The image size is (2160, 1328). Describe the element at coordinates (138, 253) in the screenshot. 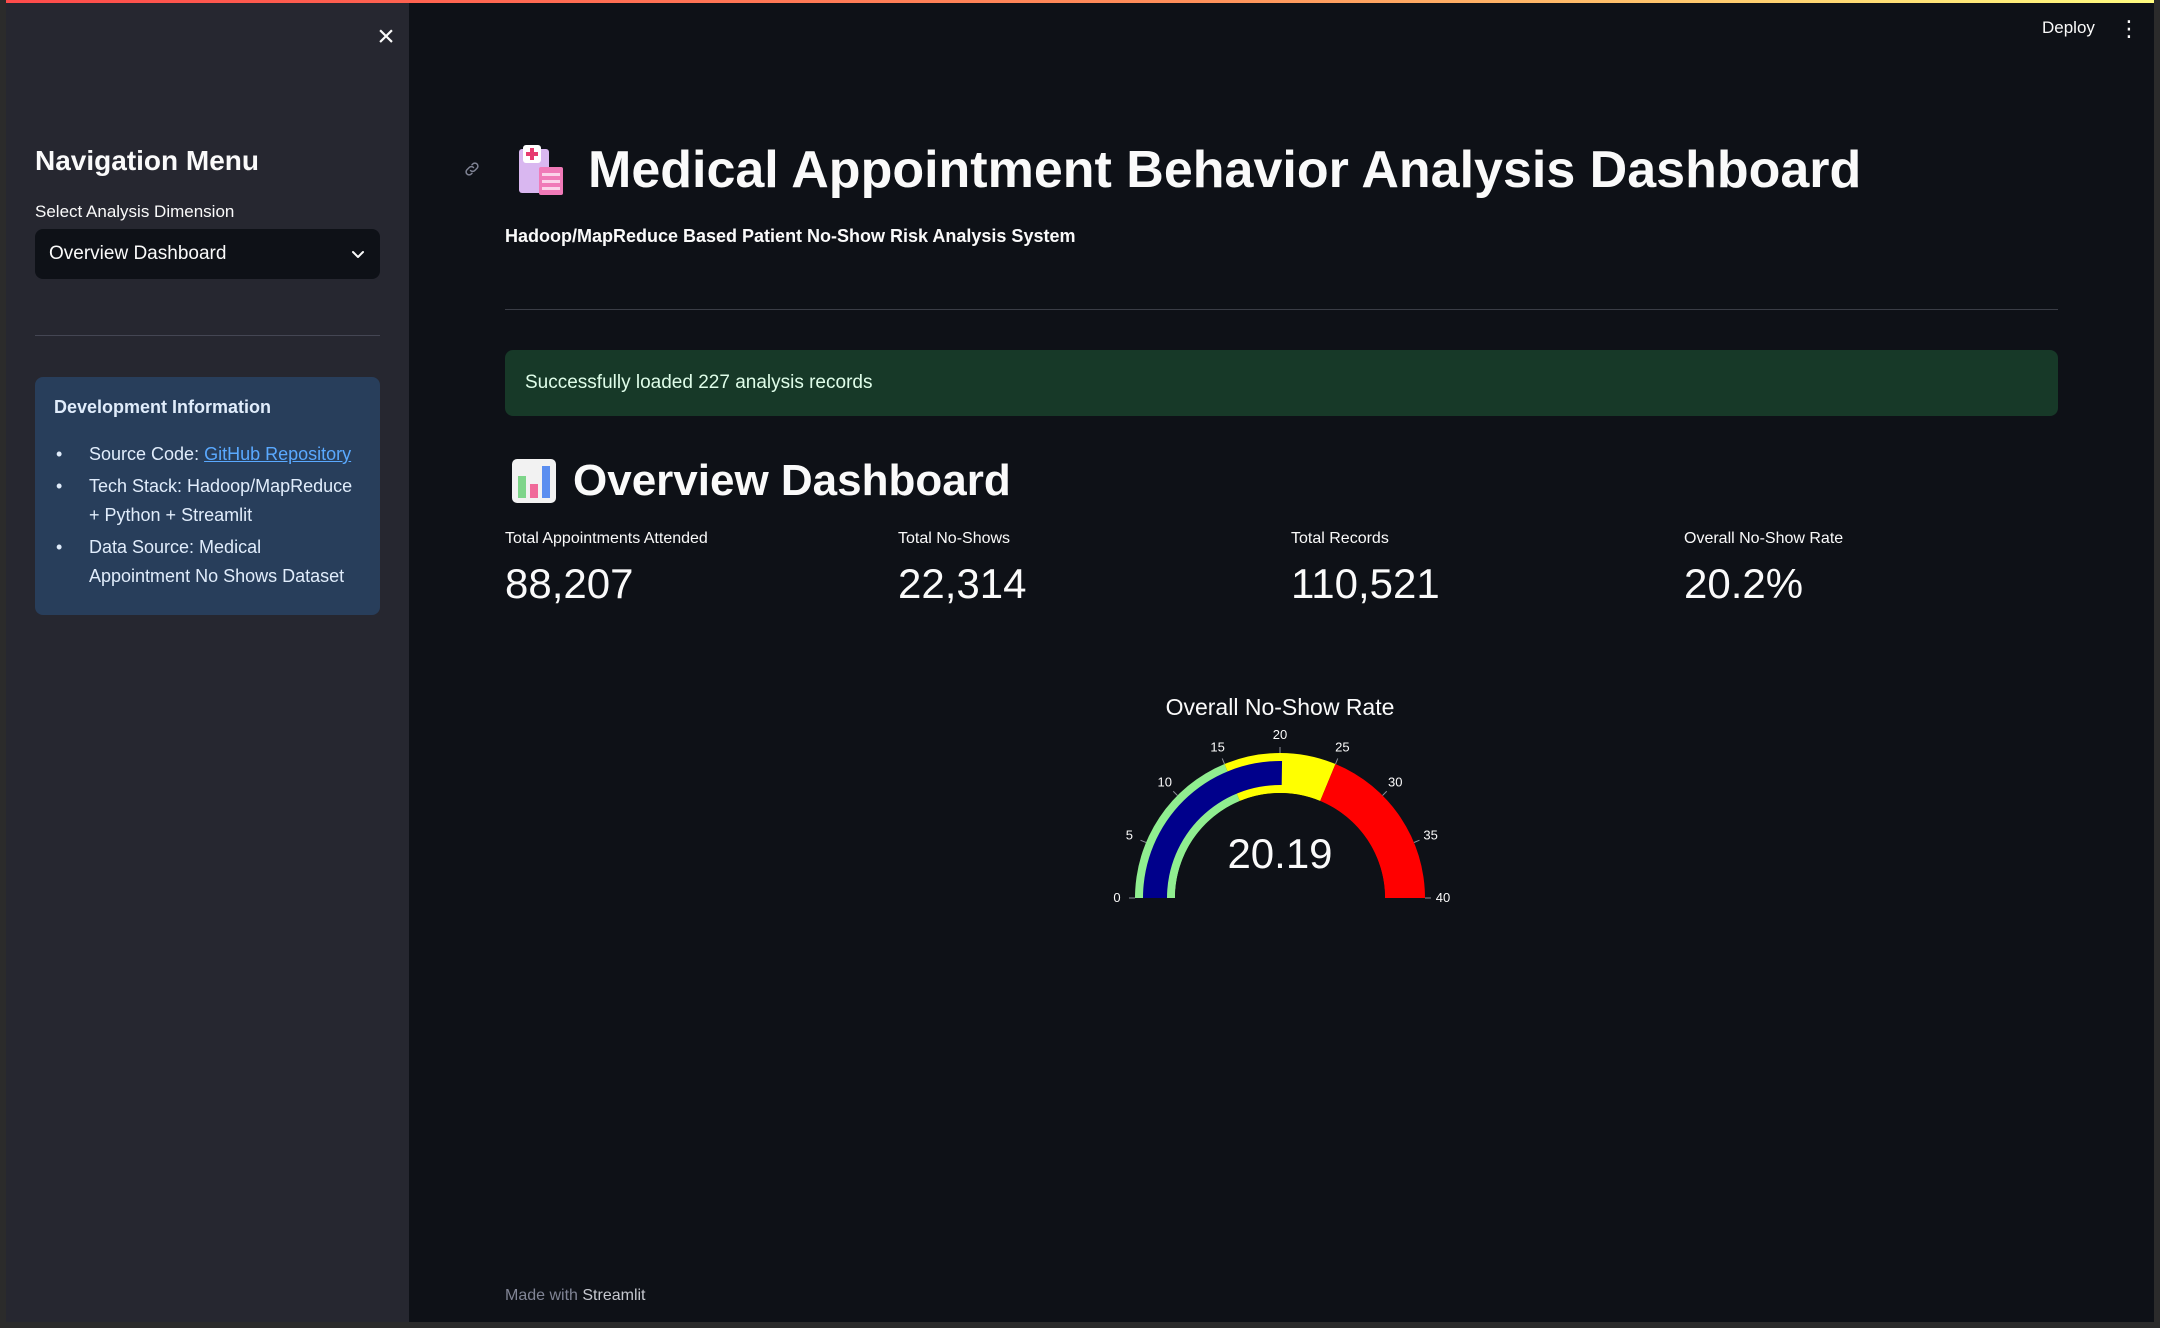

I see `select-value: Overview Dashboard` at that location.